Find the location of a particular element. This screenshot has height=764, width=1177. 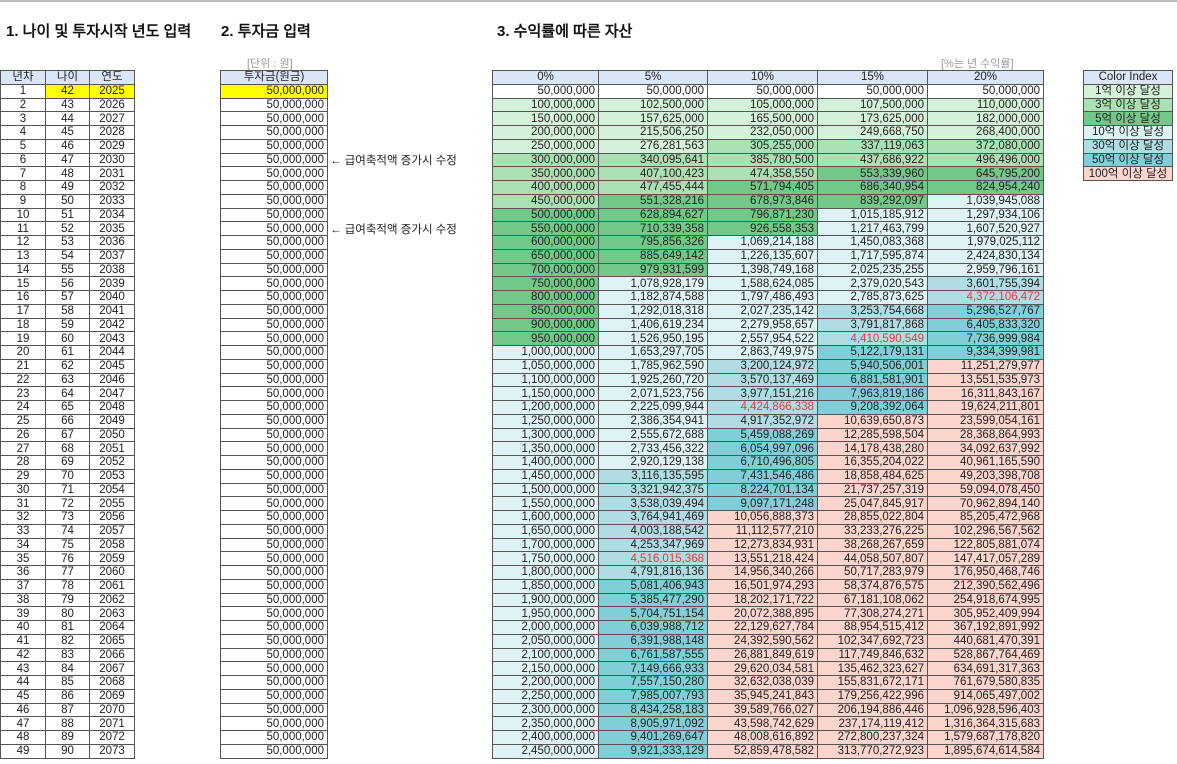

cell-age: 67 is located at coordinates (67, 435).